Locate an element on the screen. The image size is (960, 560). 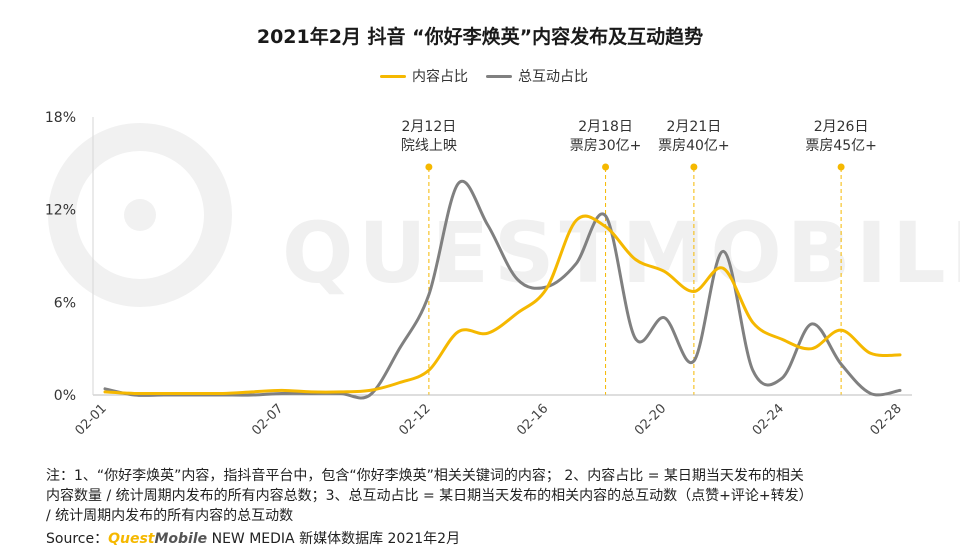
x-tick-label: 02-16 is located at coordinates (532, 419).